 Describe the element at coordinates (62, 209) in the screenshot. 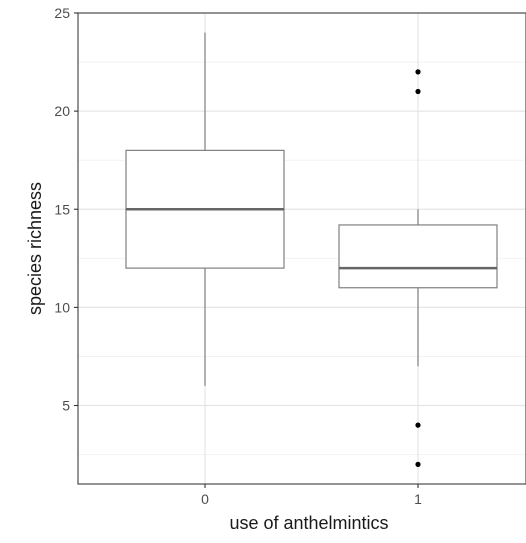

I see `y-tick-label: 15` at that location.